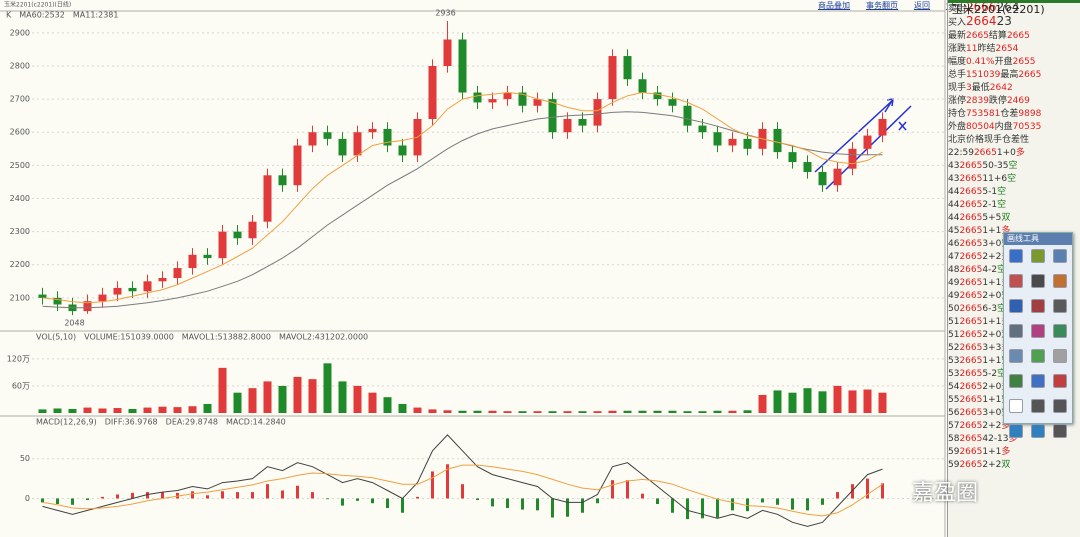  What do you see at coordinates (975, 140) in the screenshot?
I see `trades-header-cell: 价格` at bounding box center [975, 140].